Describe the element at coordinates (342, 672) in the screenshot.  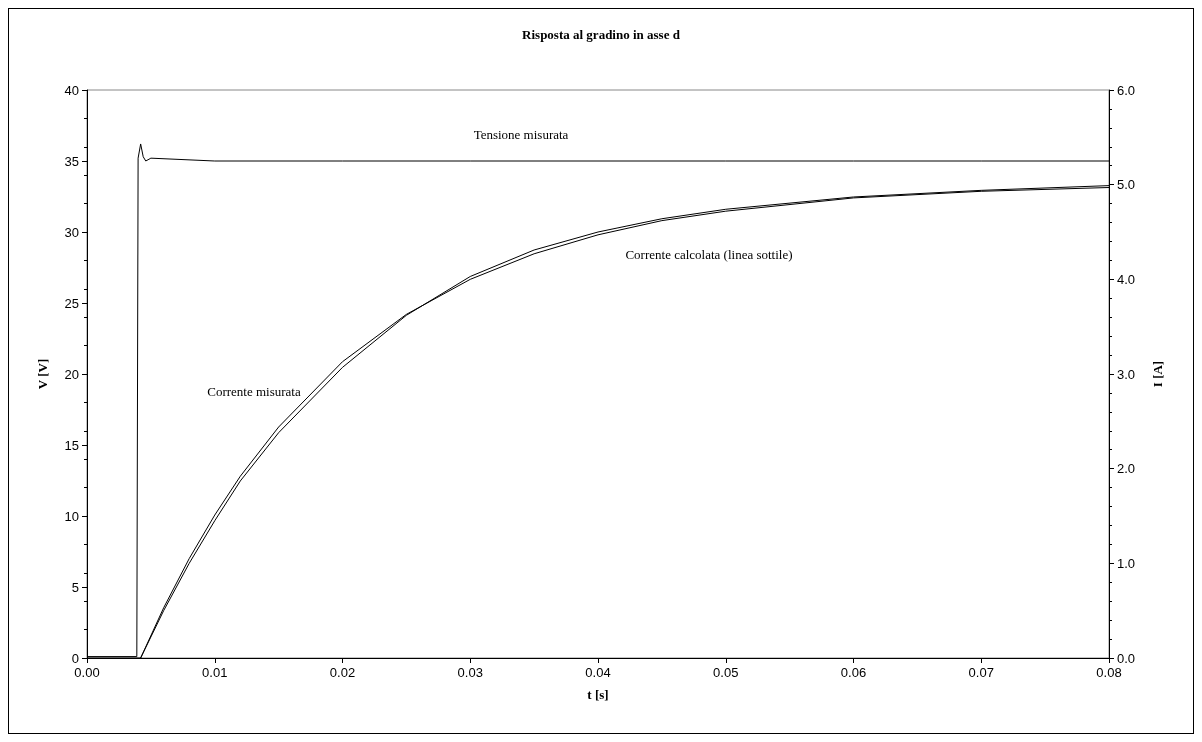
I see `x-tick-label: 0.02` at that location.